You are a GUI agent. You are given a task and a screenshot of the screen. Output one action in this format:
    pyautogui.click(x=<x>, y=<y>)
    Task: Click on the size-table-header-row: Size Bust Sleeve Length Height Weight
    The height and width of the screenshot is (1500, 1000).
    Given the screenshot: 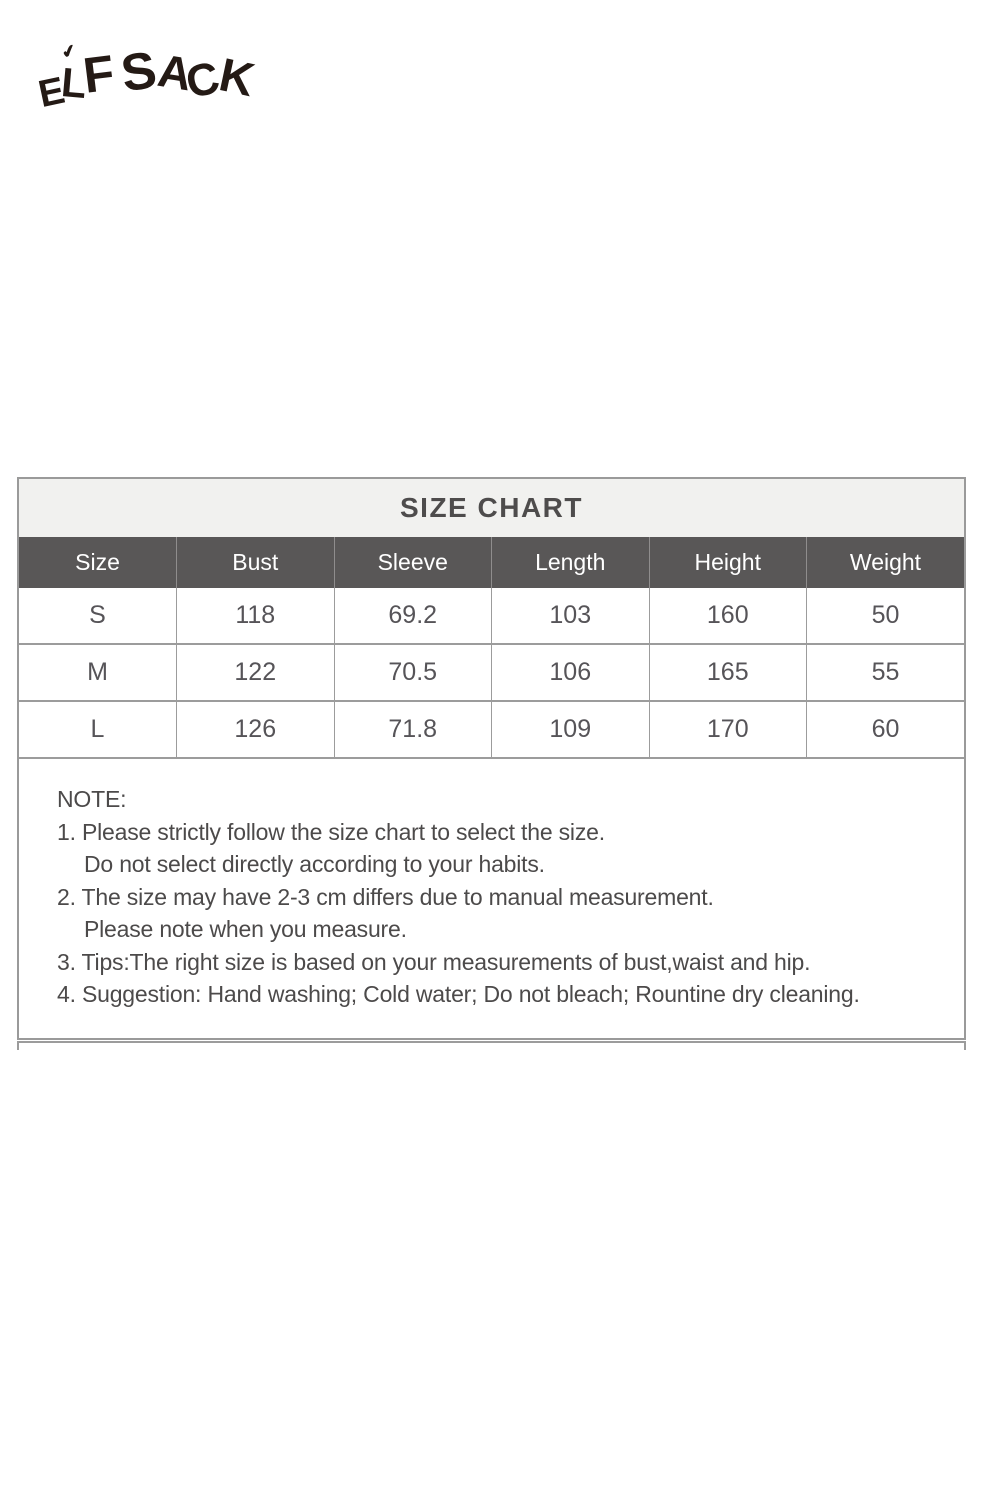 What is the action you would take?
    pyautogui.click(x=491, y=562)
    